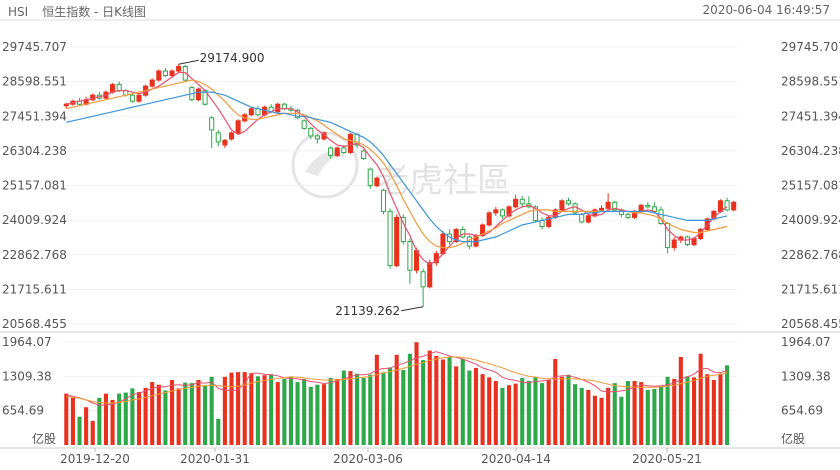 The image size is (840, 470). I want to click on symbol-label: HSI, so click(18, 12).